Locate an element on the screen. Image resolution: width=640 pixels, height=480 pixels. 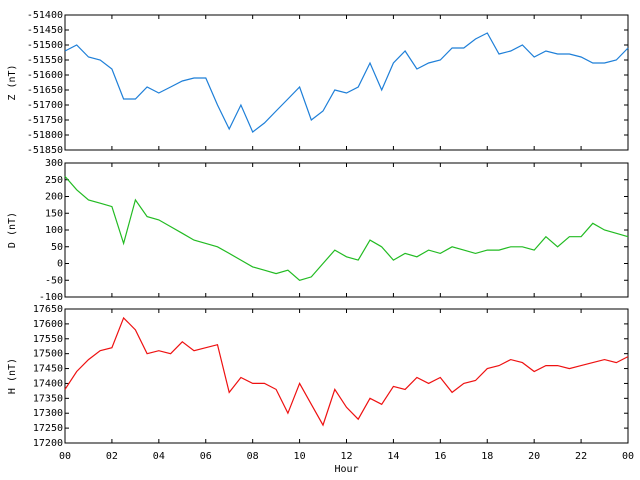
y-tick-label: 17350 is located at coordinates (48, 398).